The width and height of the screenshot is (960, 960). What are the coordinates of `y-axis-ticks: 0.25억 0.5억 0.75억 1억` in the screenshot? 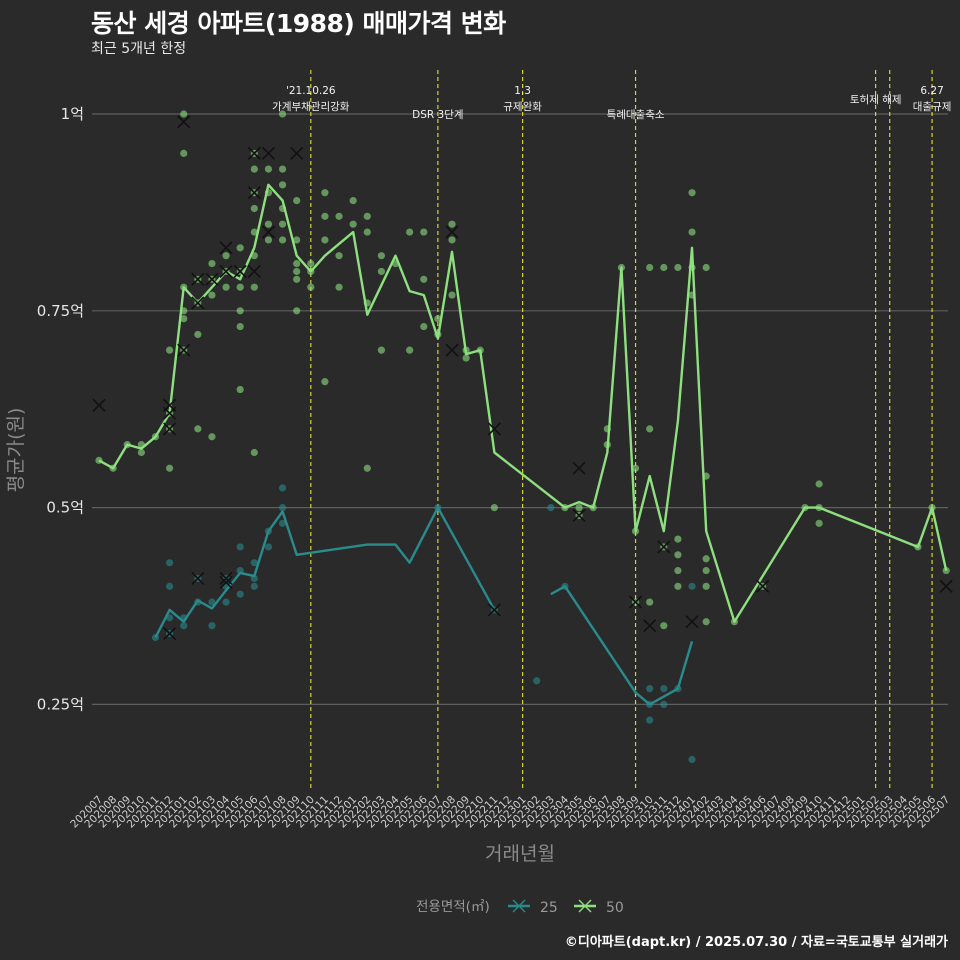 It's located at (60, 409).